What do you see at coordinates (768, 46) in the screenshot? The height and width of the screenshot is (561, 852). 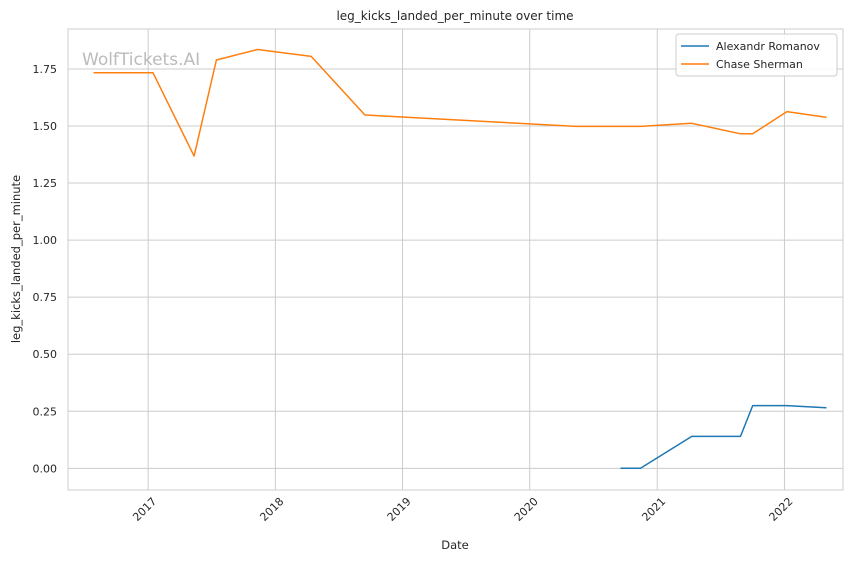 I see `legend-label-1: Alexandr Romanov` at bounding box center [768, 46].